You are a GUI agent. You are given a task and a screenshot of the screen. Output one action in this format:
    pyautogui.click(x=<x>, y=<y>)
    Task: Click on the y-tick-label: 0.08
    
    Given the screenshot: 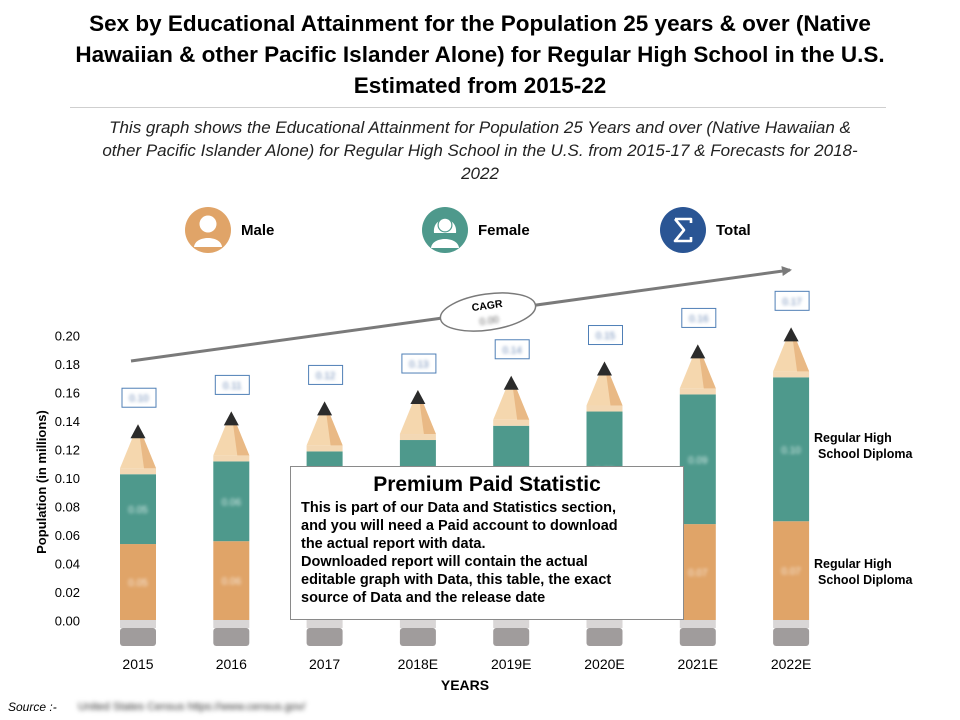 What is the action you would take?
    pyautogui.click(x=67, y=507)
    